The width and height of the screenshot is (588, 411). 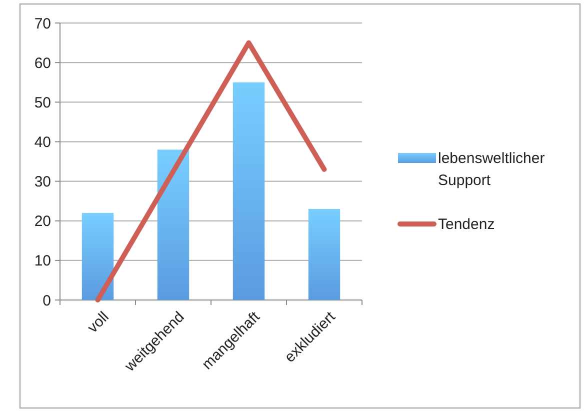 I want to click on legend-label: lebensweltlicher Support, so click(x=491, y=169).